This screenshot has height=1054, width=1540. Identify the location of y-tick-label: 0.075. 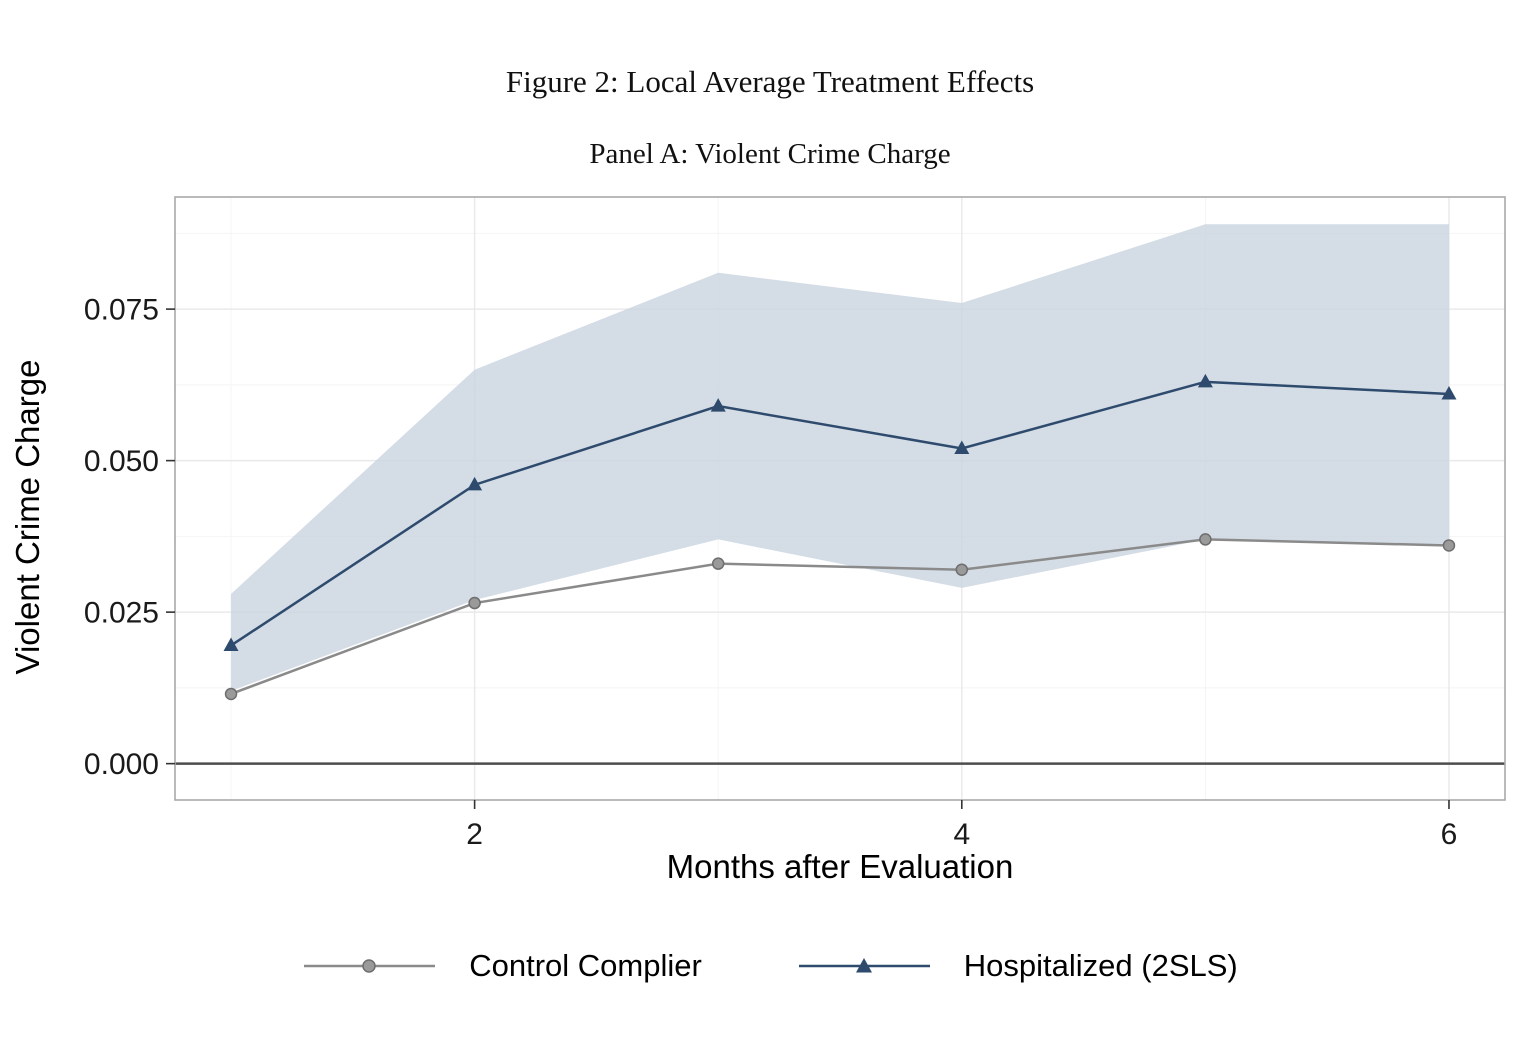
(121, 310).